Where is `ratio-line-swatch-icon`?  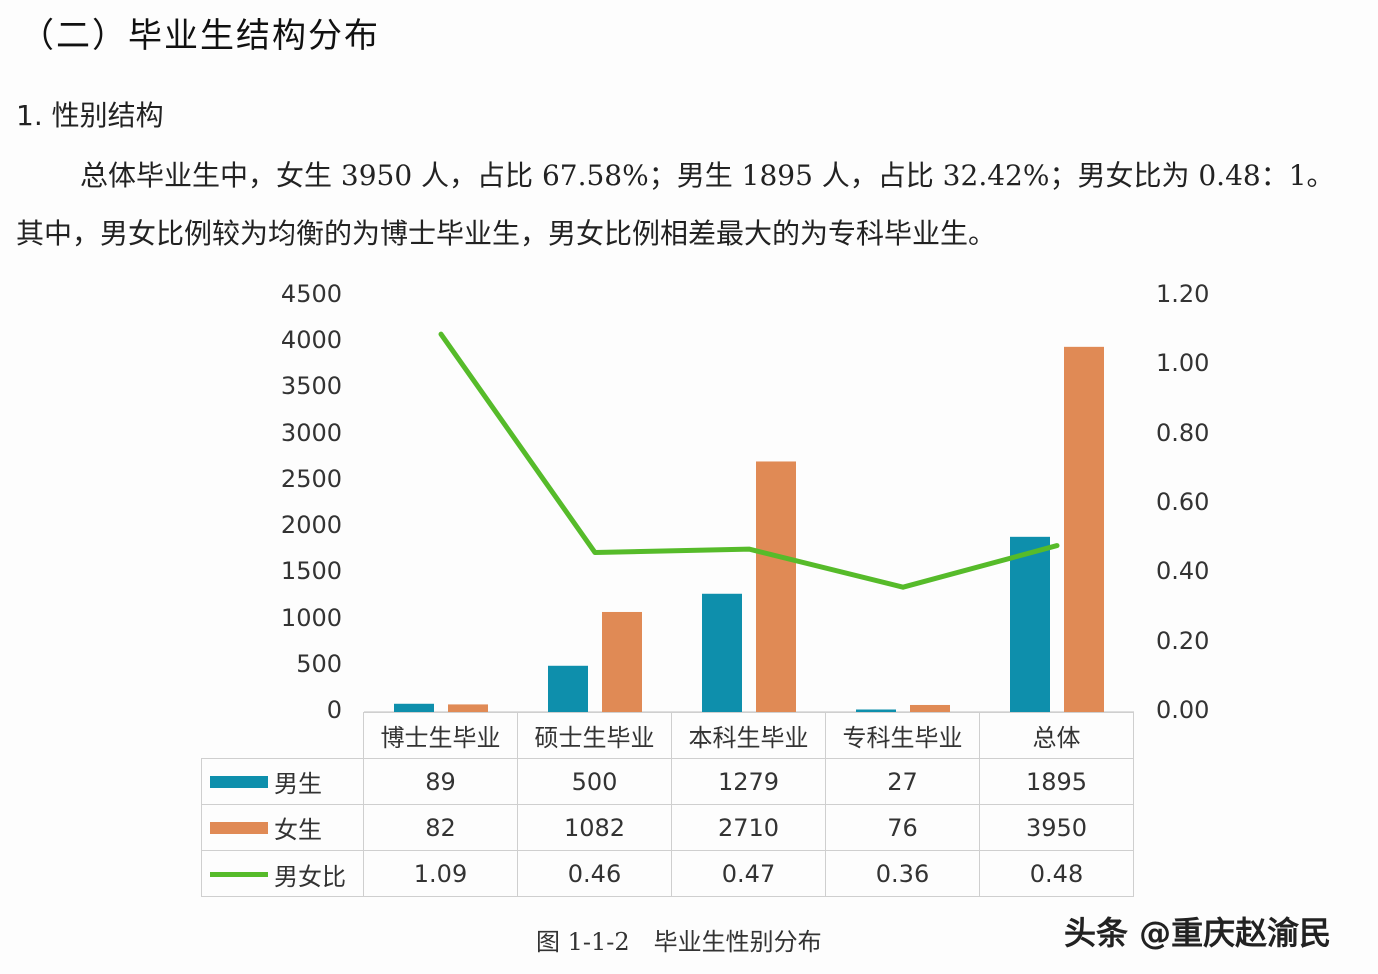 ratio-line-swatch-icon is located at coordinates (239, 874).